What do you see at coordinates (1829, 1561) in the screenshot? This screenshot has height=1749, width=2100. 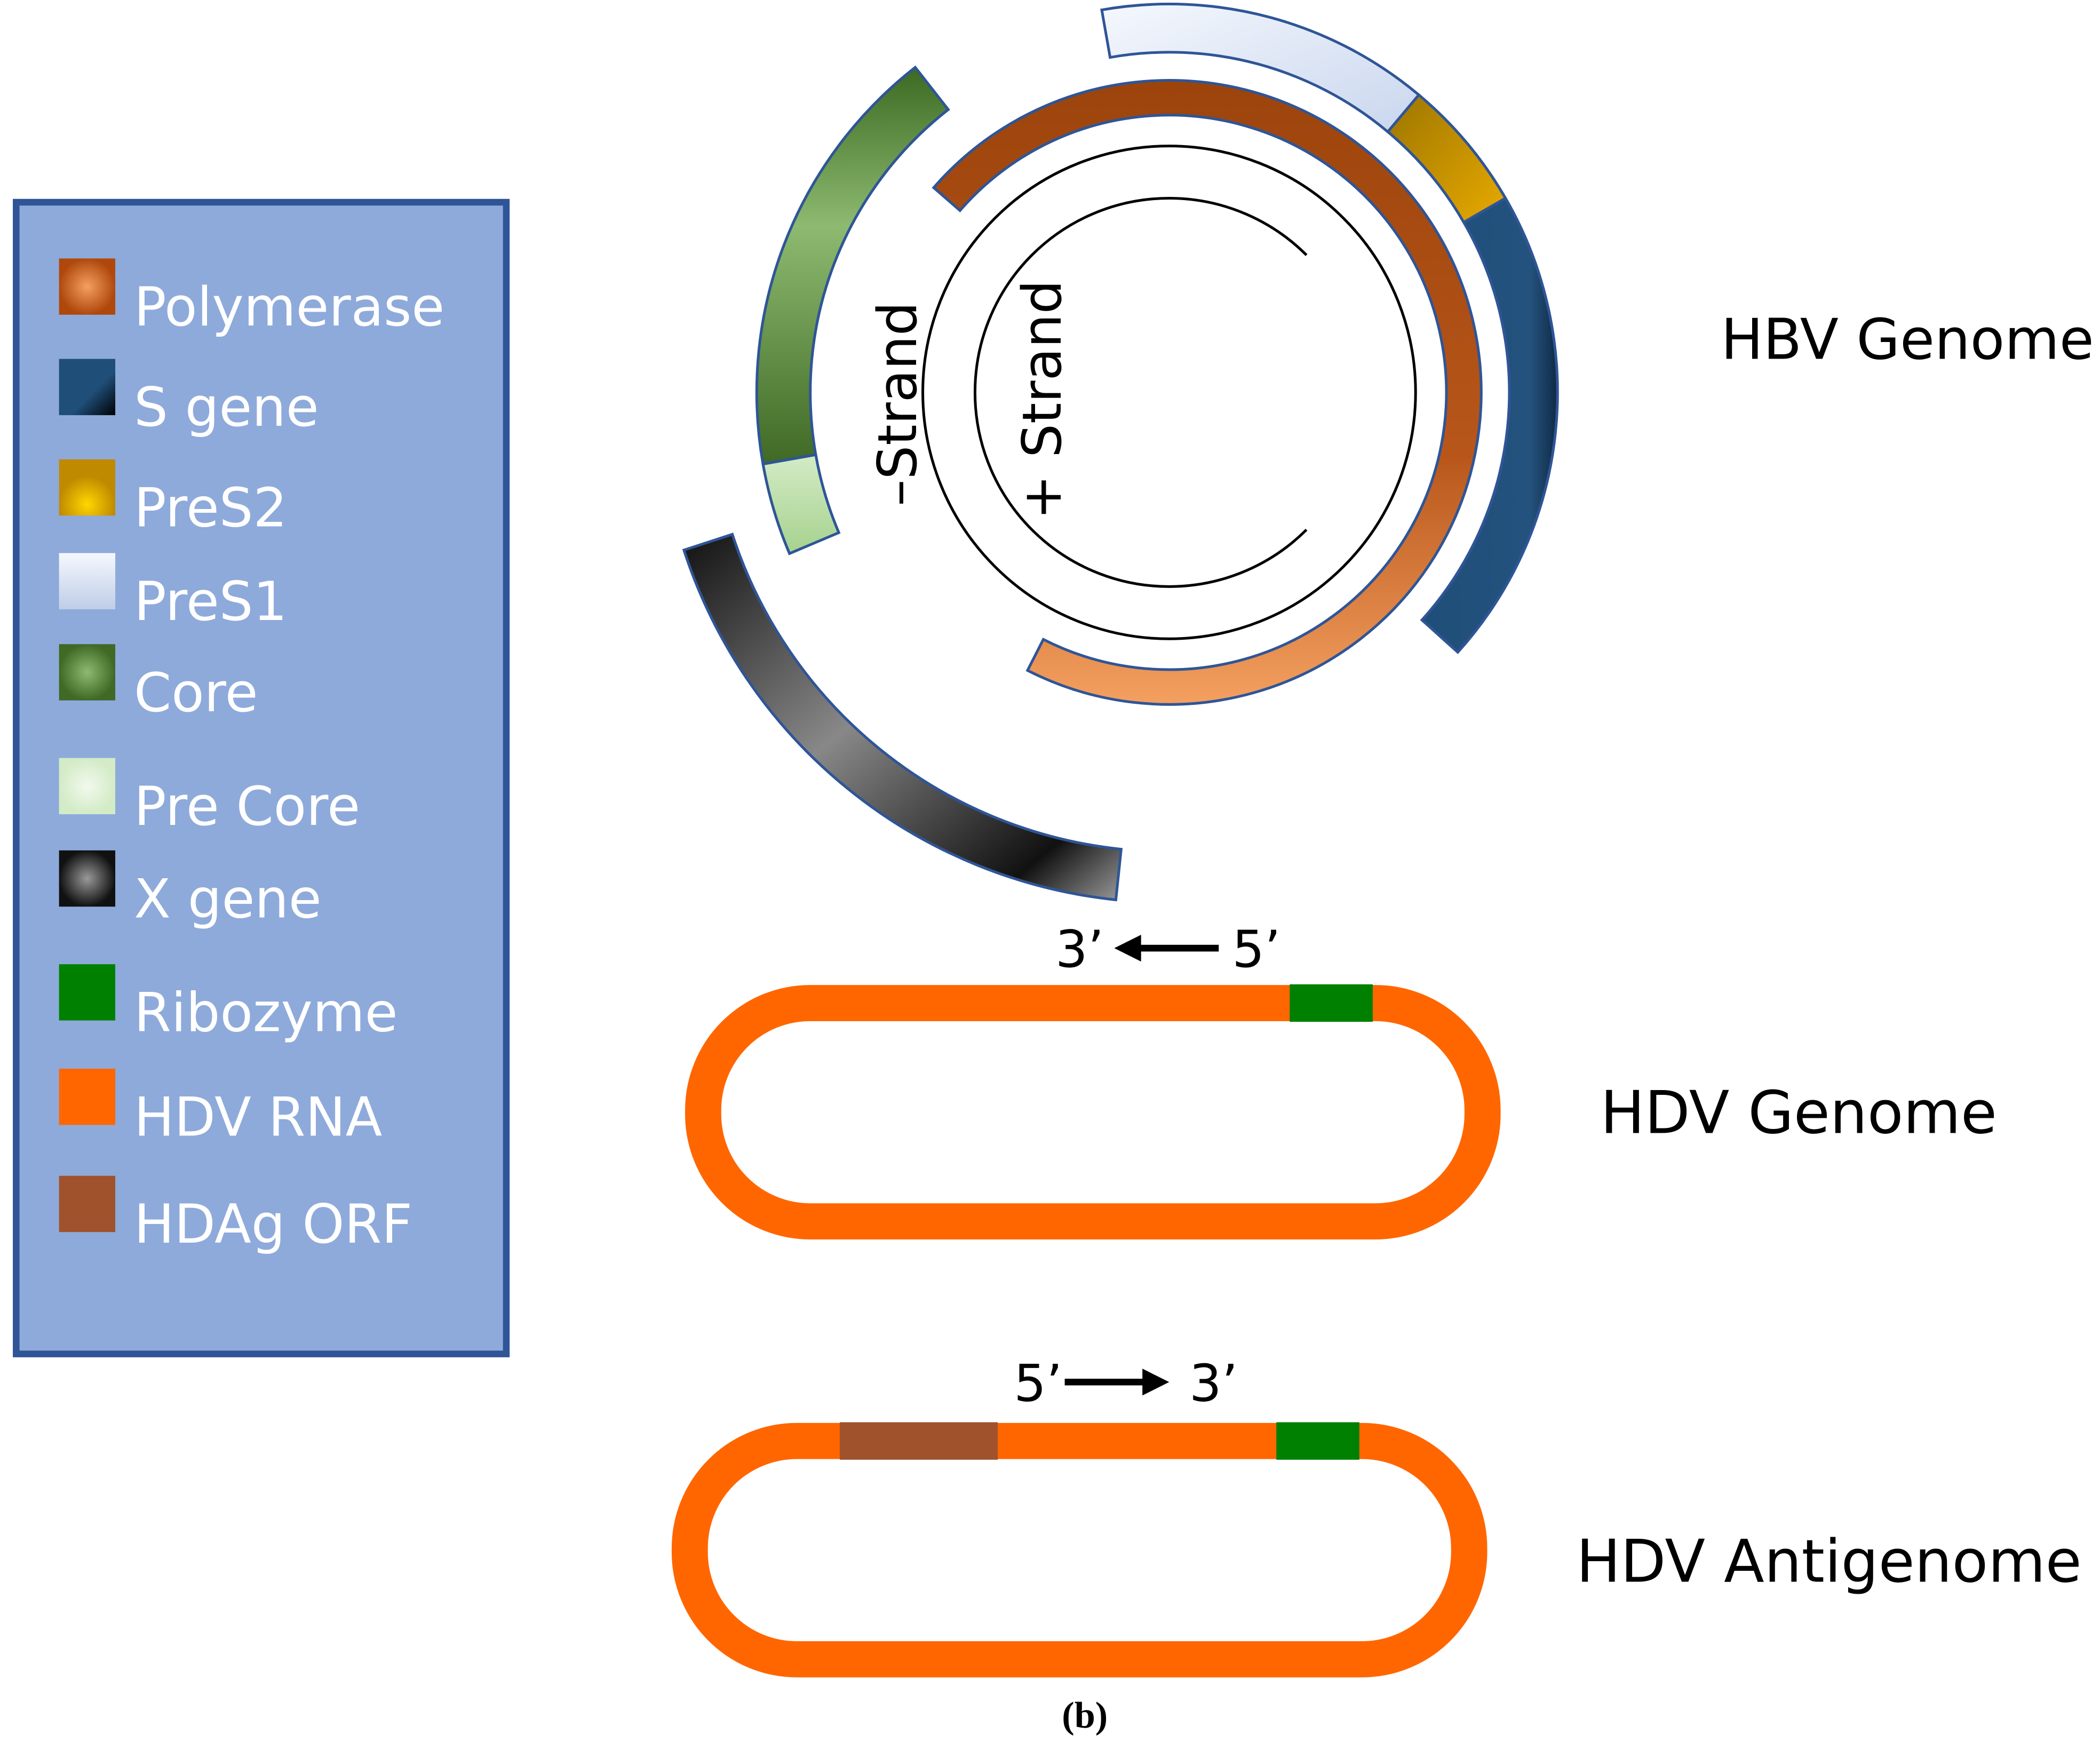 I see `hdv-antigenome-title: HDV Antigenome` at bounding box center [1829, 1561].